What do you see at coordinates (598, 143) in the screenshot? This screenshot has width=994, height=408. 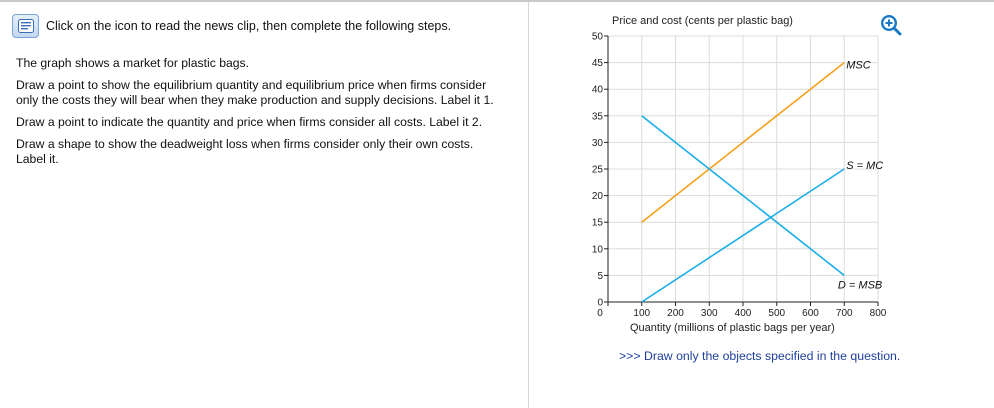 I see `y-tick-label: 30` at bounding box center [598, 143].